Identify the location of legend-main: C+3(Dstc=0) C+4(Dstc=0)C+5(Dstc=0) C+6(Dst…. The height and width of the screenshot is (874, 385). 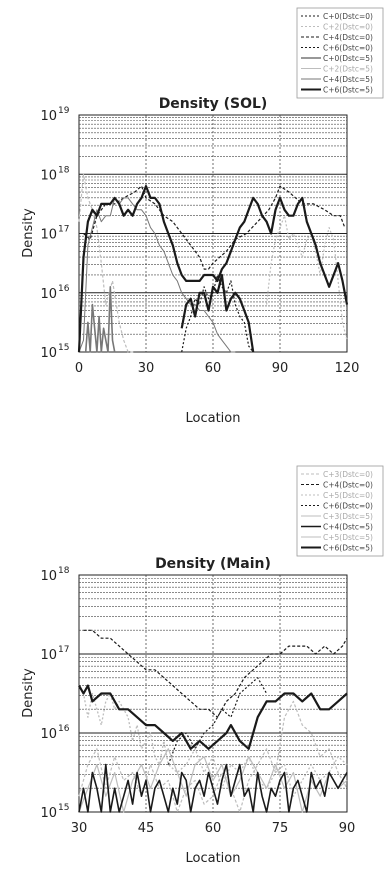
(340, 511).